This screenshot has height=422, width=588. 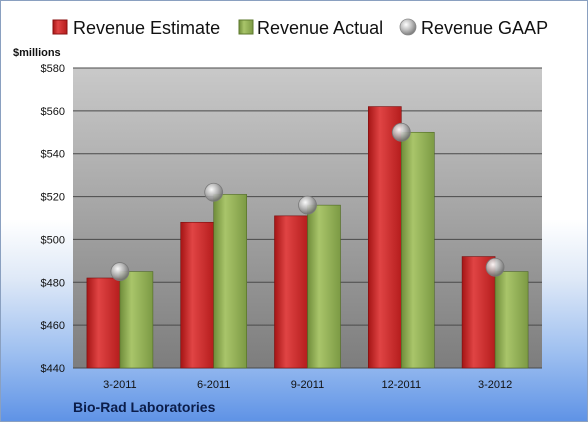 I want to click on company-name: Bio-Rad Laboratories, so click(x=144, y=407).